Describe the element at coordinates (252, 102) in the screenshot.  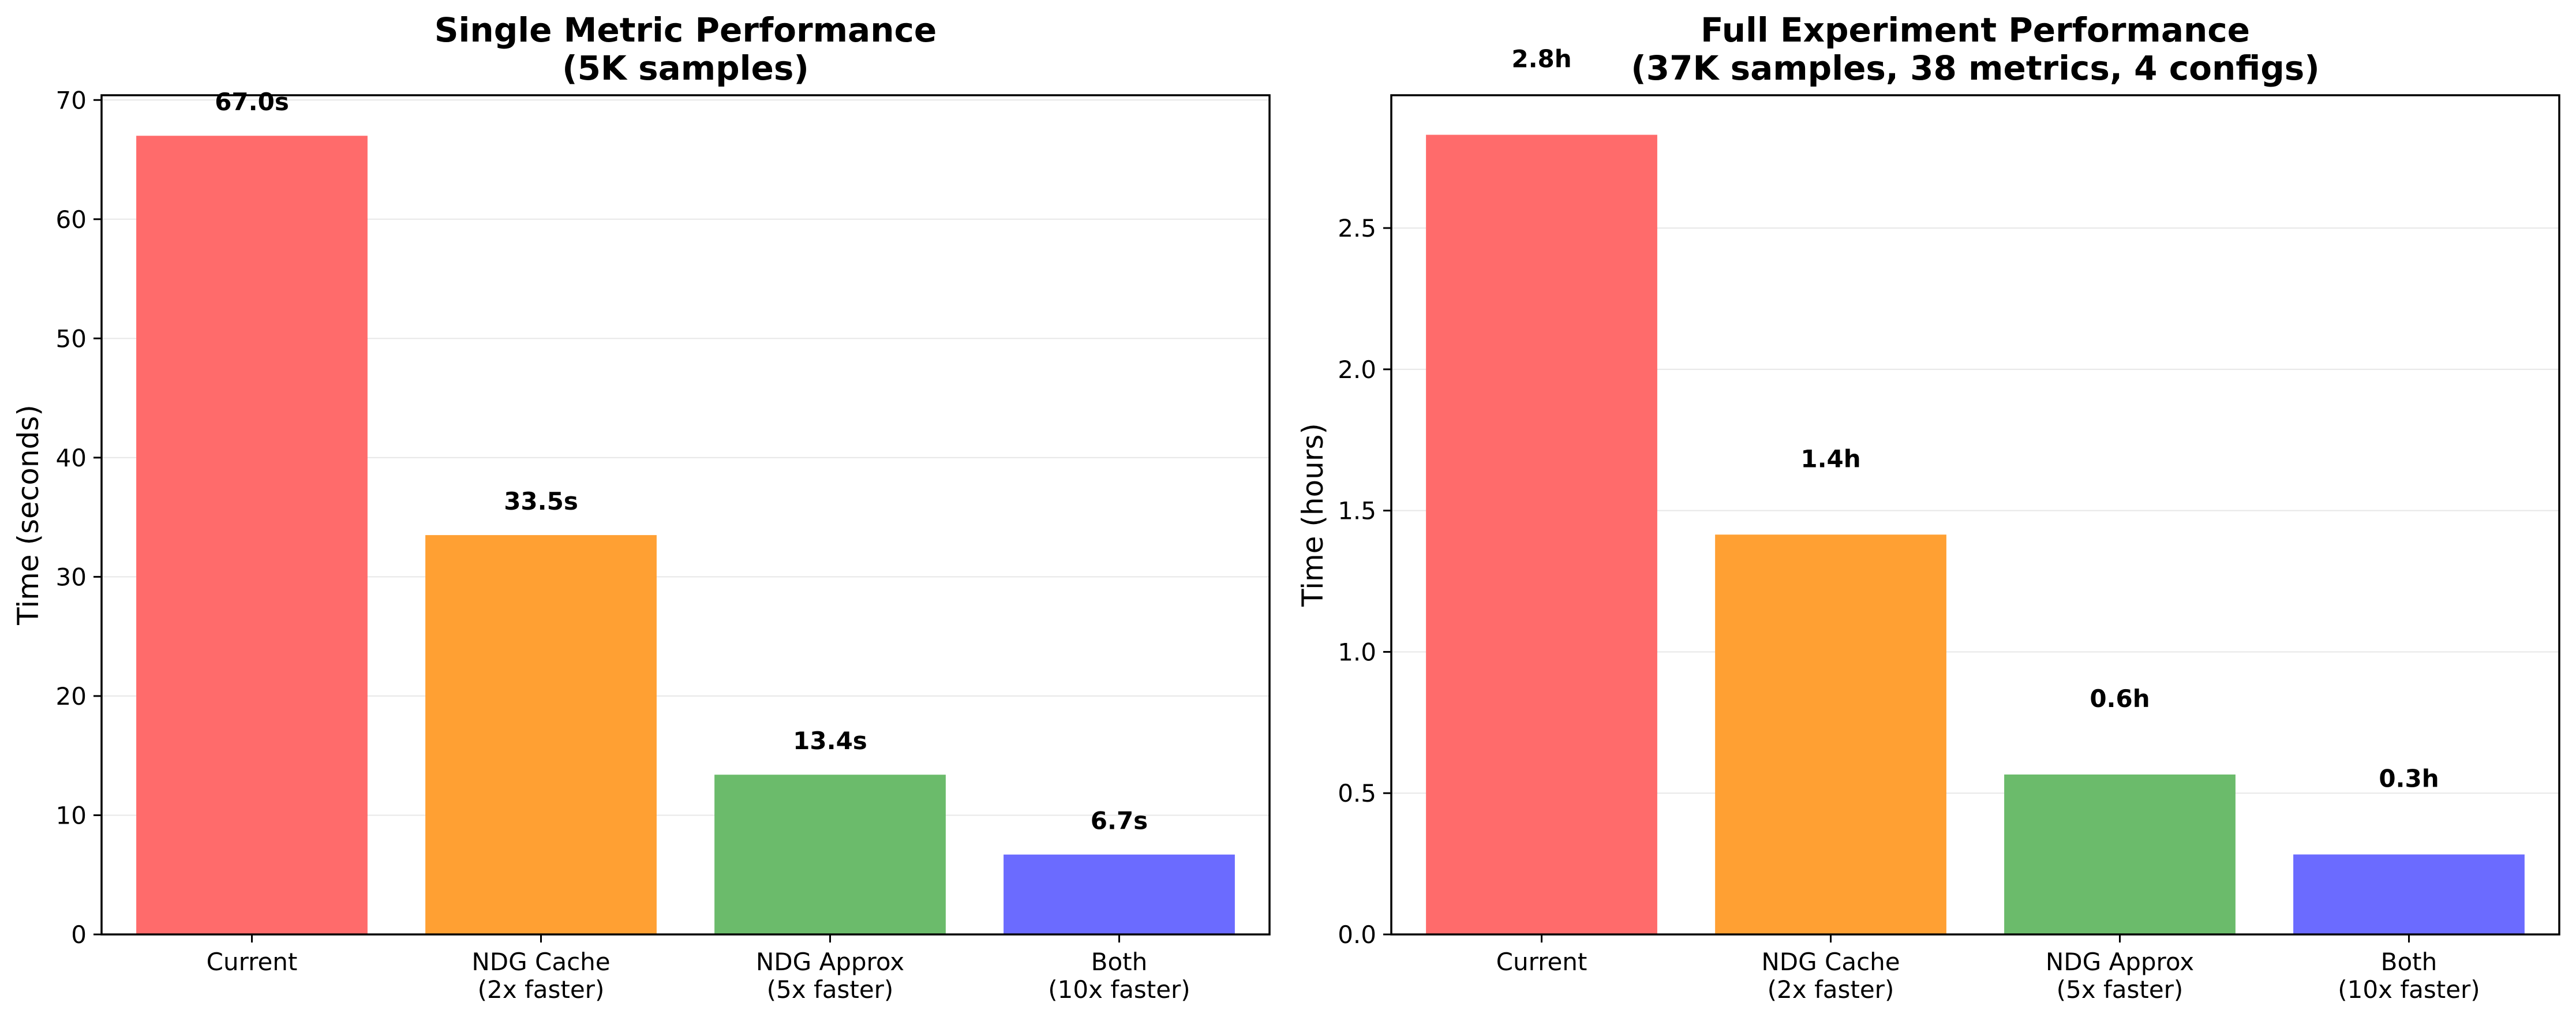
I see `data-label: 67.0s` at that location.